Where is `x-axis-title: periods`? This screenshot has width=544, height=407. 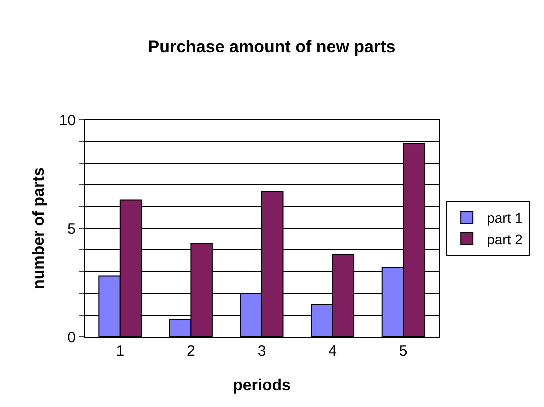
x-axis-title: periods is located at coordinates (262, 386).